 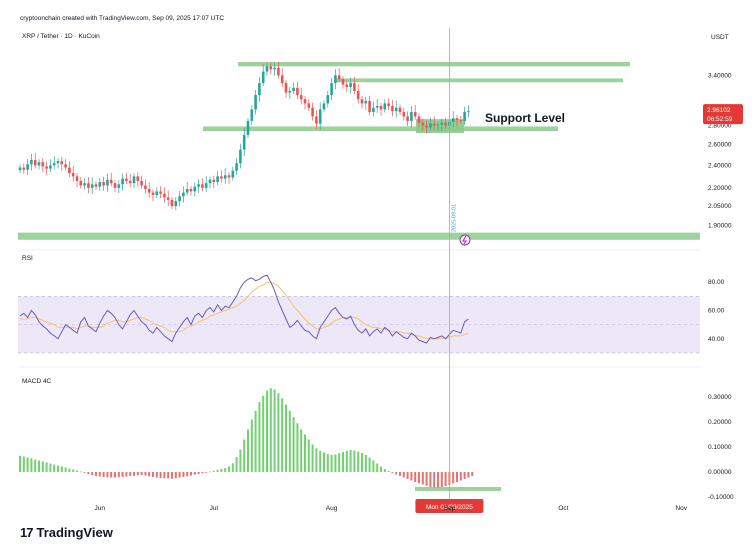 What do you see at coordinates (434, 64) in the screenshot?
I see `support-zone` at bounding box center [434, 64].